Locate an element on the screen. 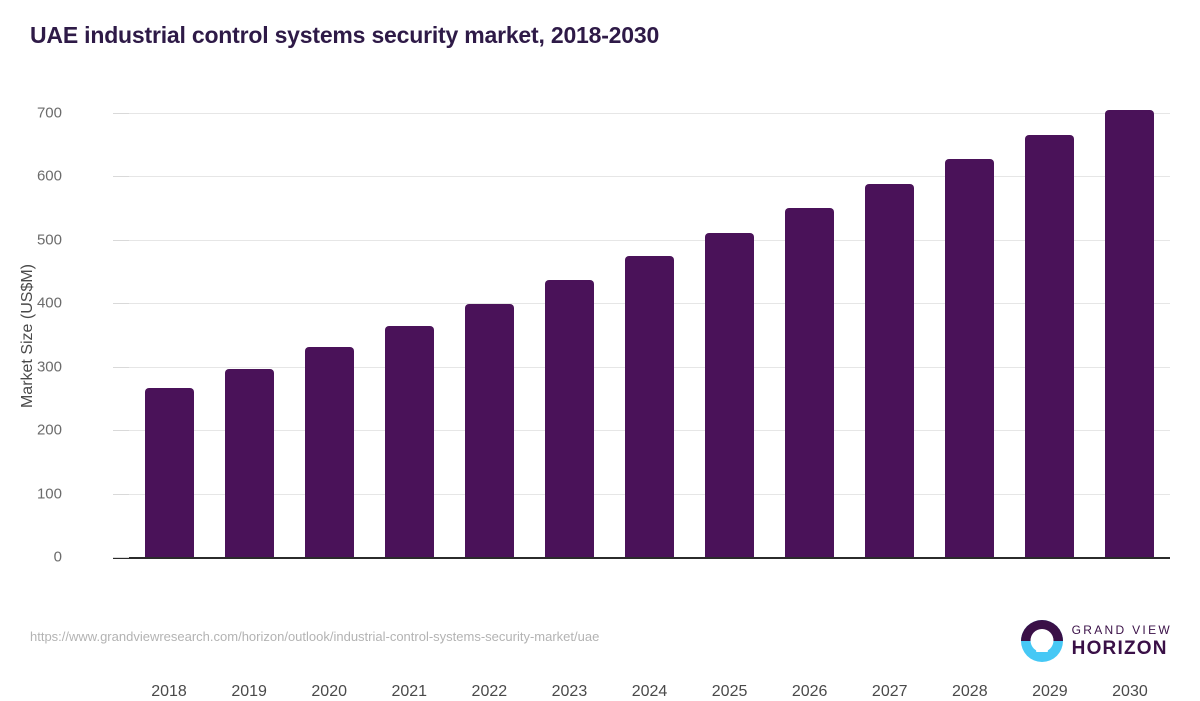  x-axis-tick-label: 2027 is located at coordinates (889, 691).